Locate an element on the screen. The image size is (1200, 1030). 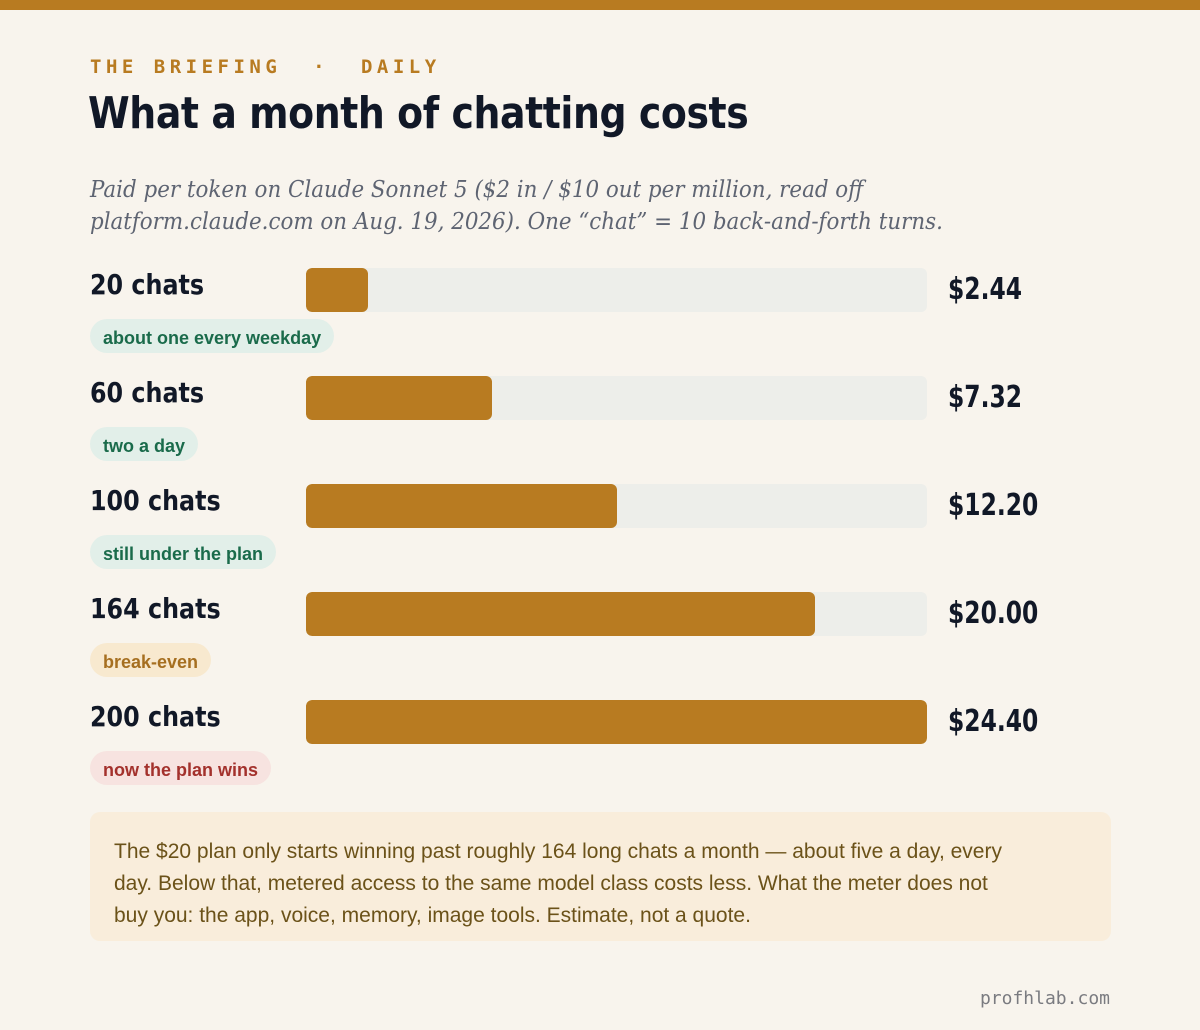
value-label: $7.32 is located at coordinates (985, 397).